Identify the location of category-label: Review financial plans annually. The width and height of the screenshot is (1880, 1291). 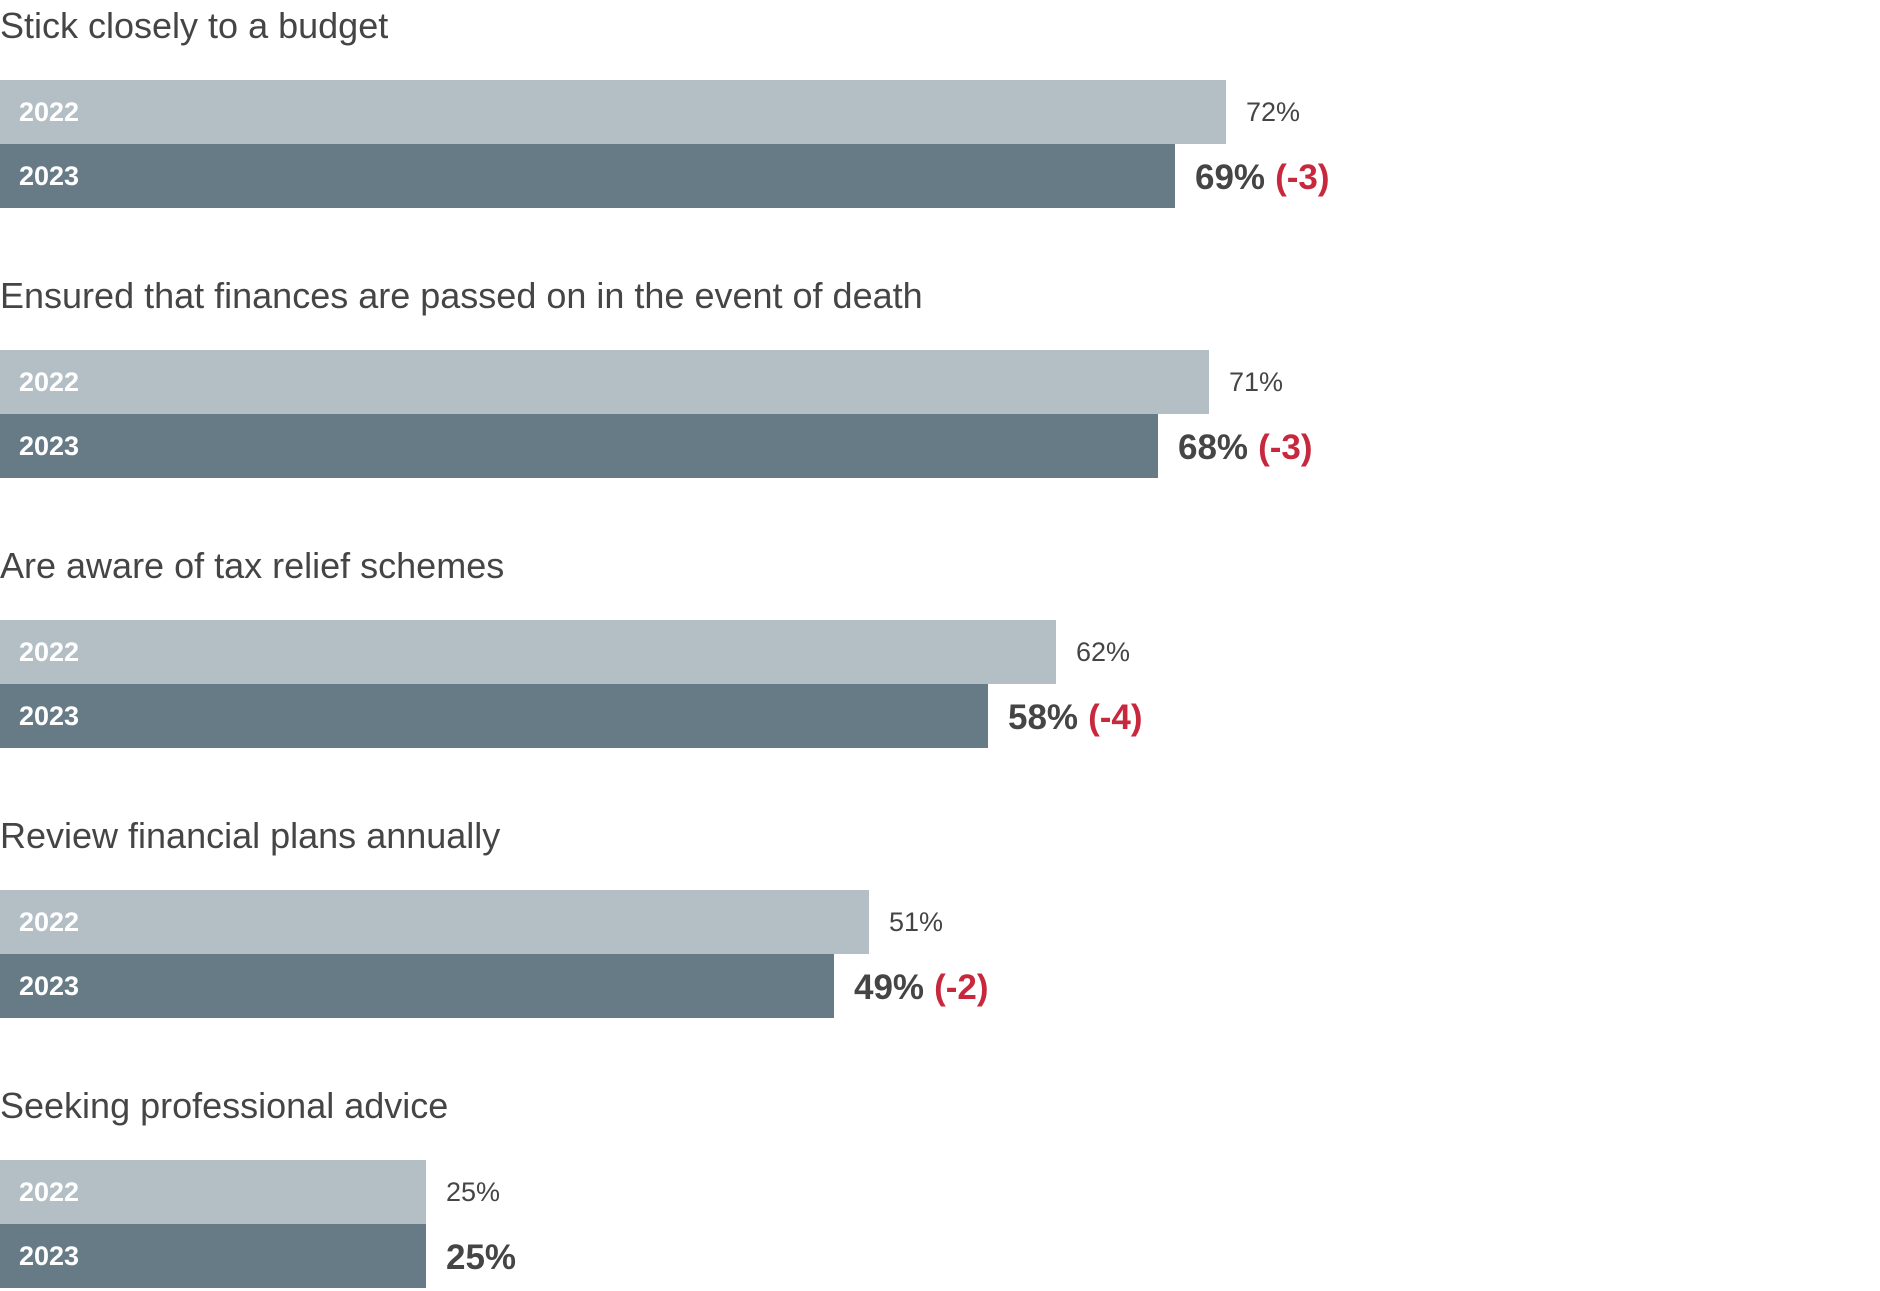
(250, 835).